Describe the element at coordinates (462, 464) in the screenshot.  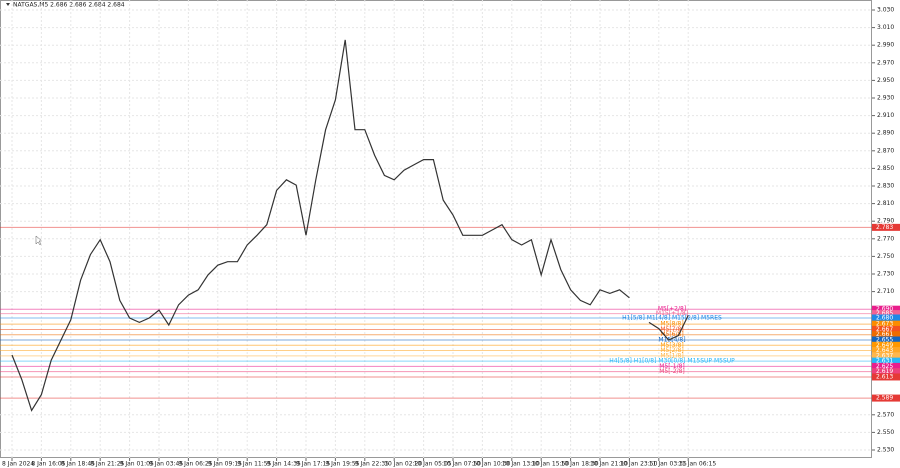
I see `x-tick-label: 10 Jan 07:50` at that location.